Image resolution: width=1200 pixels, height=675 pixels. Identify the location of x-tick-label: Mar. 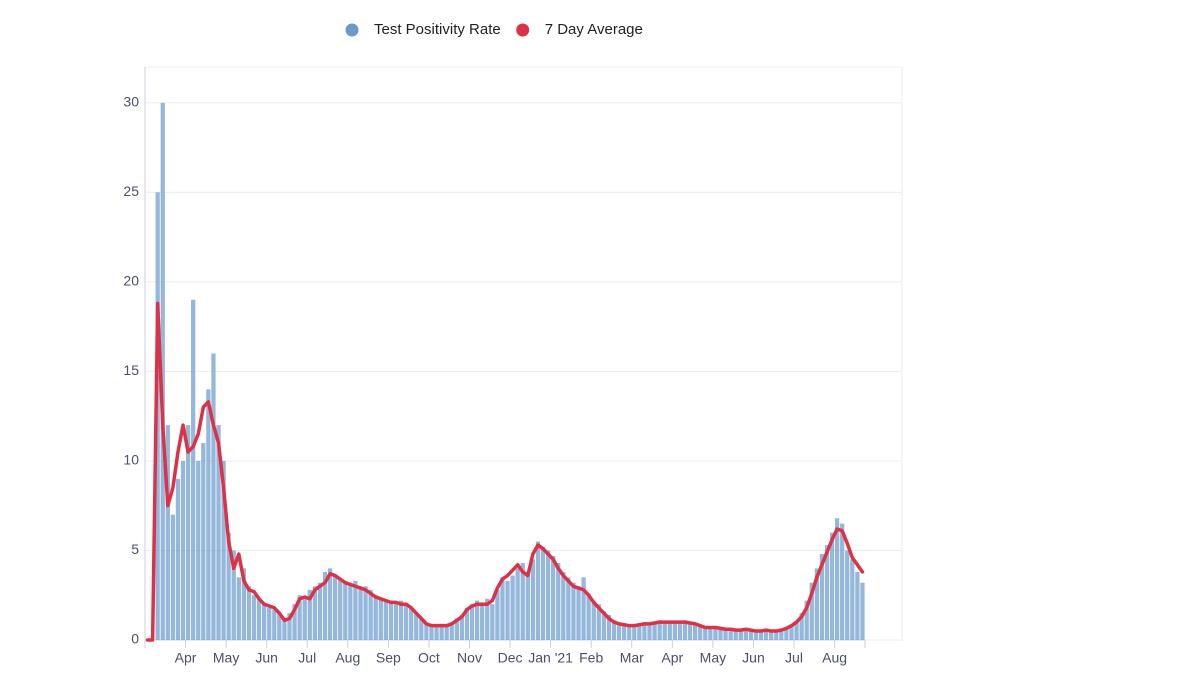
(632, 658).